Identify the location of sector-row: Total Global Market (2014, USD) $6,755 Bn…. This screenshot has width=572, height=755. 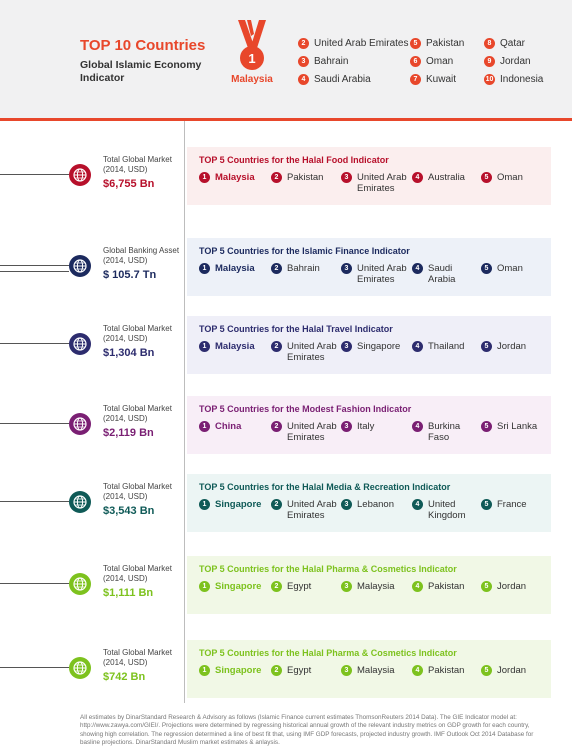
(286, 177).